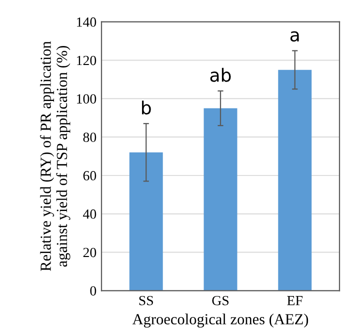  I want to click on x-tick-label: SS, so click(146, 301).